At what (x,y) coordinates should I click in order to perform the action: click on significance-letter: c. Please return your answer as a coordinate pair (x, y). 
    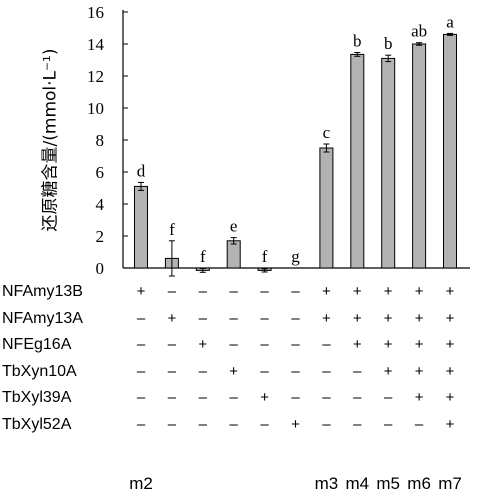
    Looking at the image, I should click on (327, 132).